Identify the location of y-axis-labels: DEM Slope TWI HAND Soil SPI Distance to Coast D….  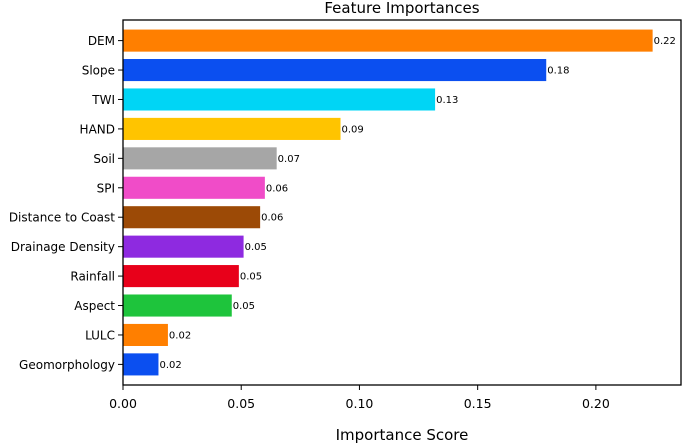
(66, 203).